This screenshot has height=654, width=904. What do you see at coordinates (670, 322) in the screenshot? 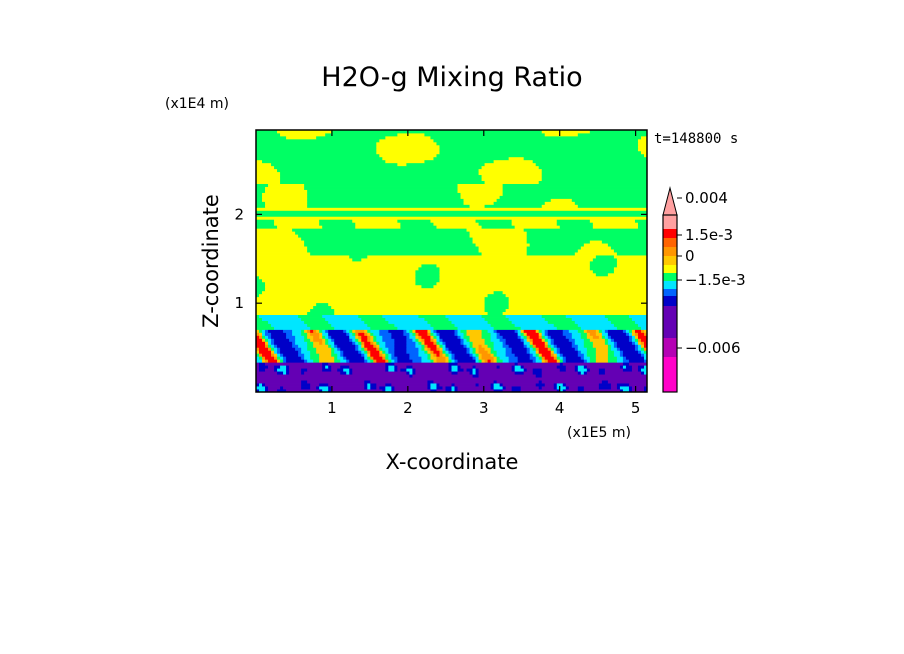
I see `colorbar-swatch` at bounding box center [670, 322].